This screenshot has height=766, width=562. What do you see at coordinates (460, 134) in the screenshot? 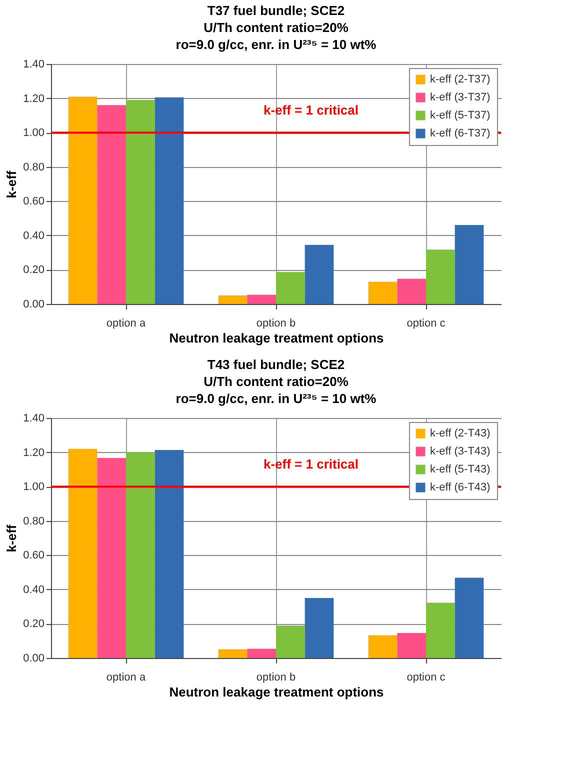
I see `legend-label: k-eff (6-T37)` at bounding box center [460, 134].